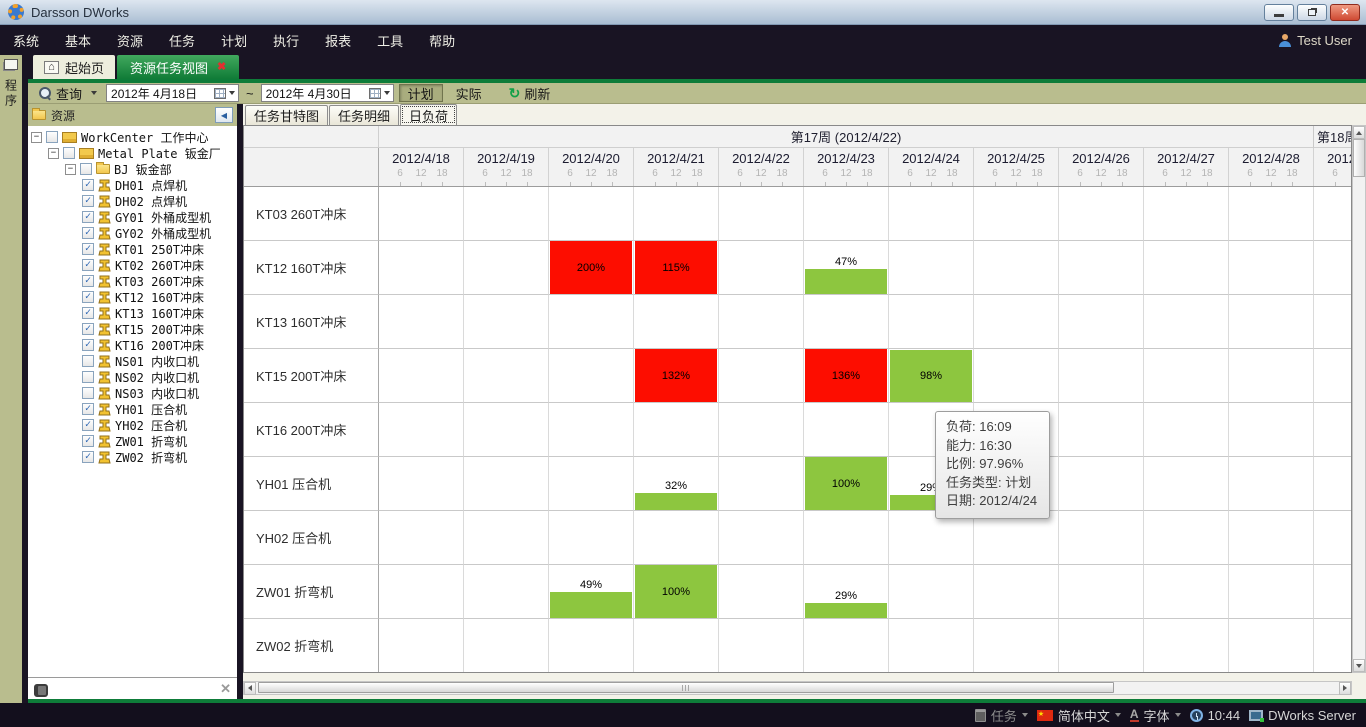 The height and width of the screenshot is (727, 1366). I want to click on load-bar: 136%, so click(846, 375).